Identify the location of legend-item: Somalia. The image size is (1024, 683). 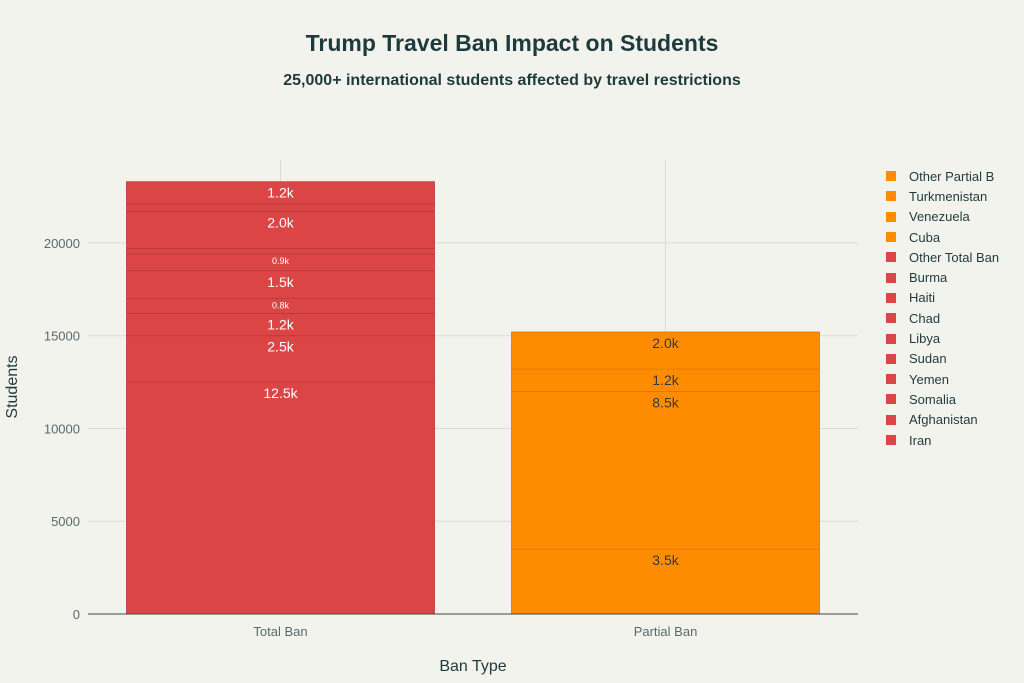
(942, 399).